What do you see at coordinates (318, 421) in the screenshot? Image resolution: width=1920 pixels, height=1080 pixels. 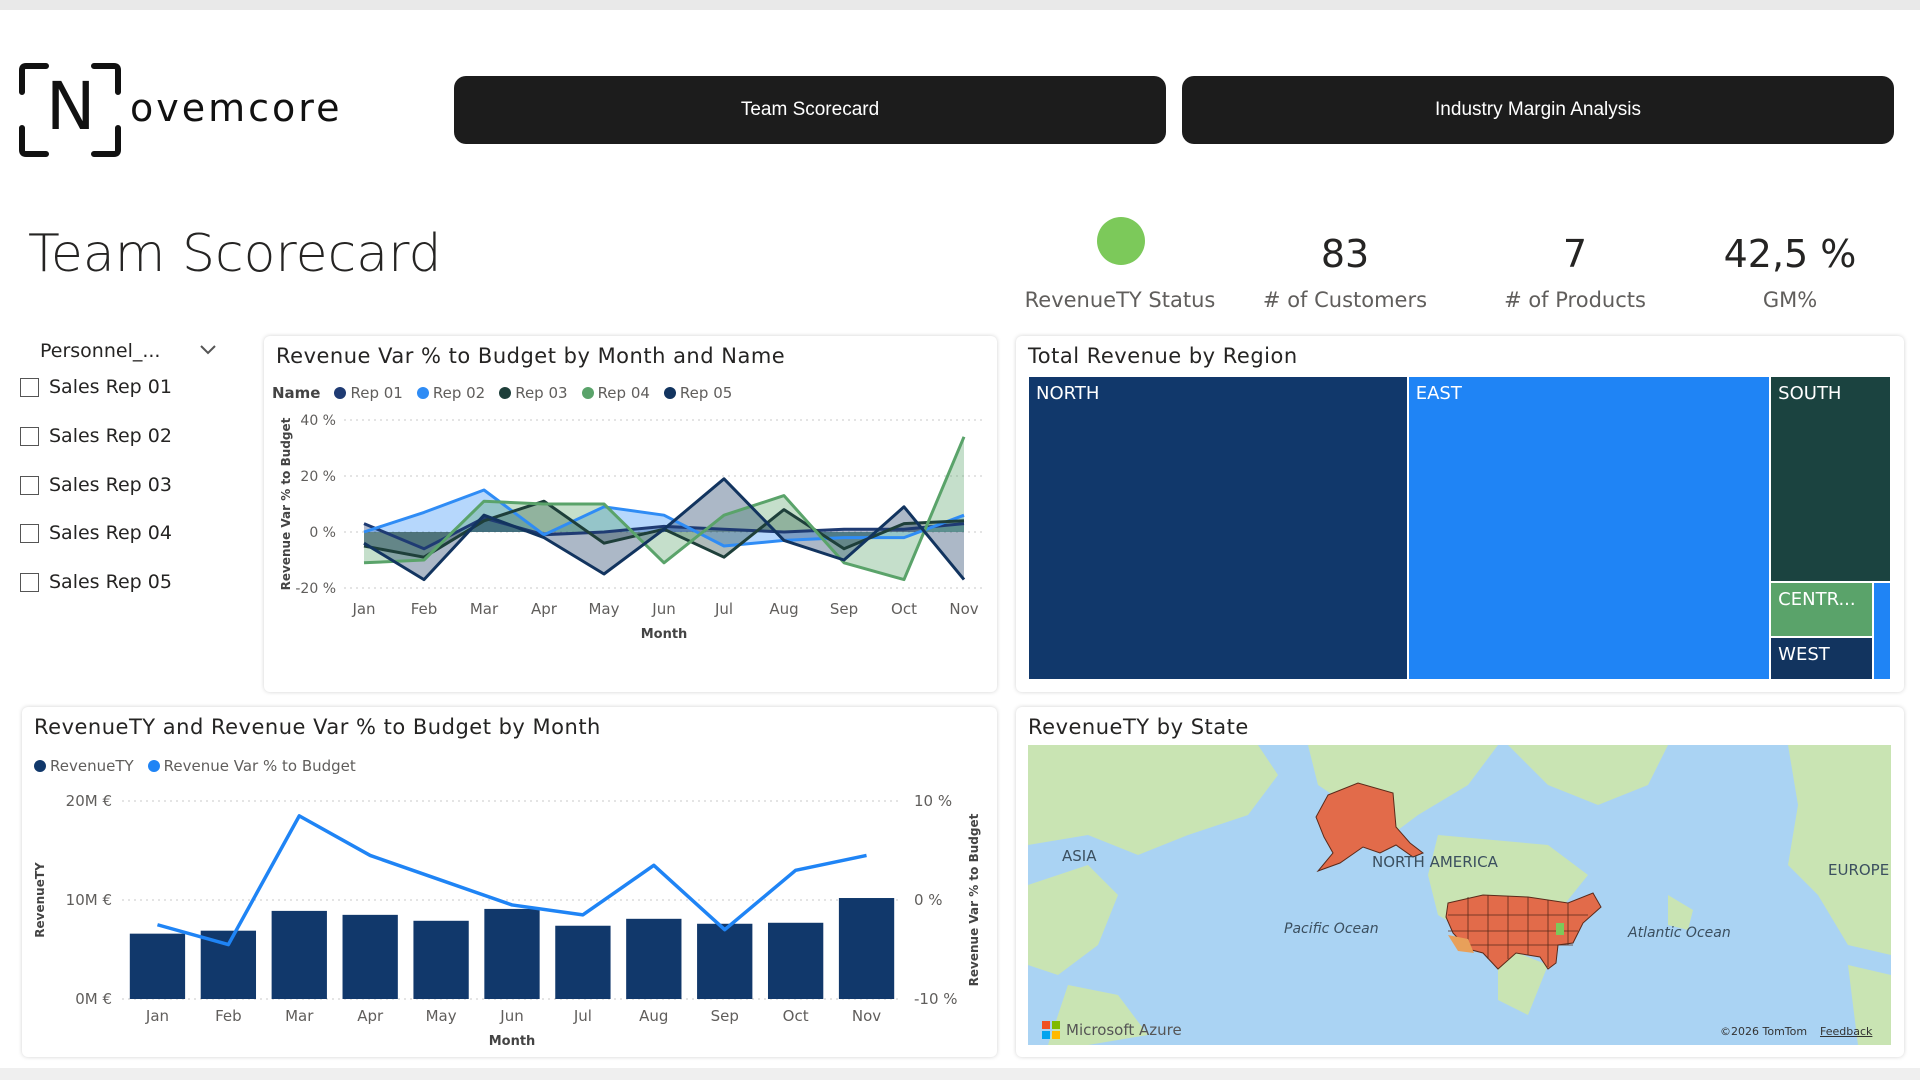 I see `y-tick-label: 40 %` at bounding box center [318, 421].